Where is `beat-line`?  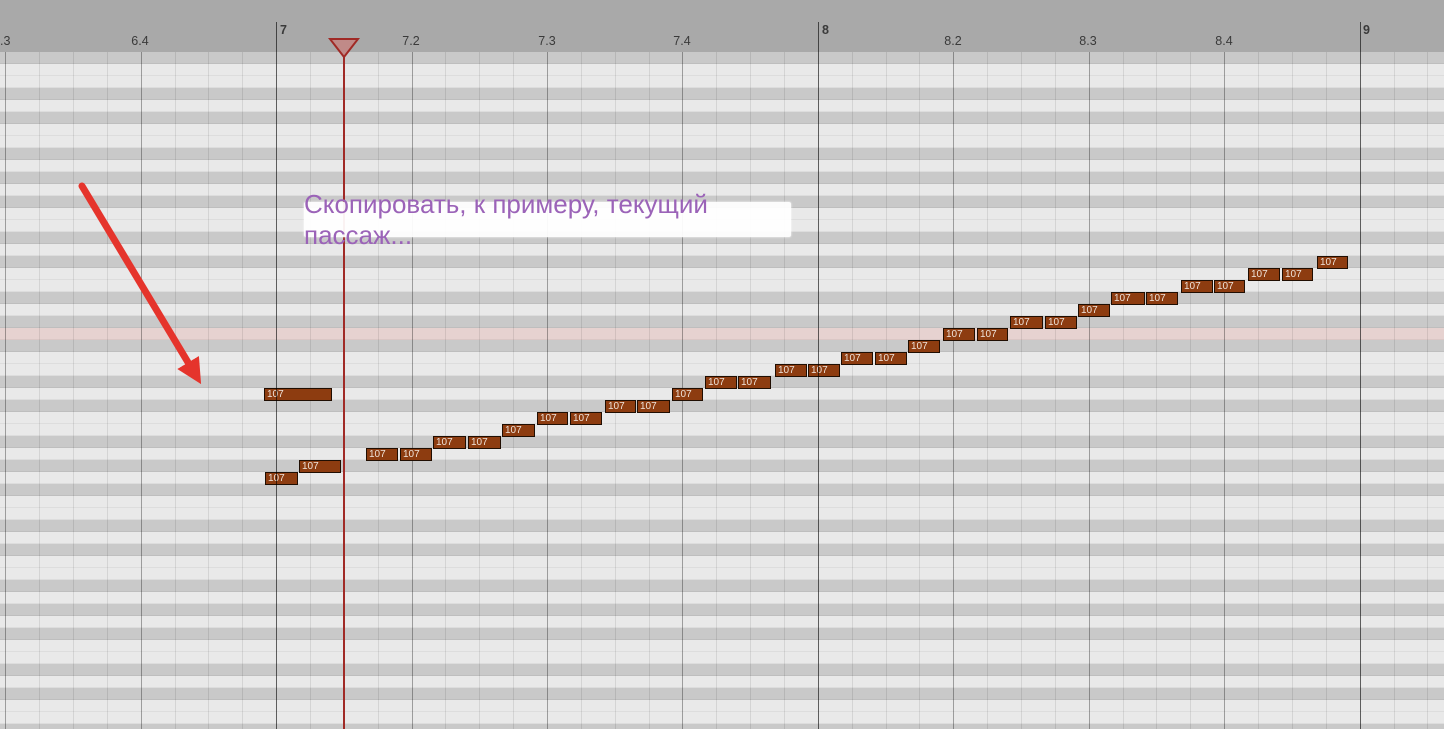 beat-line is located at coordinates (1225, 390).